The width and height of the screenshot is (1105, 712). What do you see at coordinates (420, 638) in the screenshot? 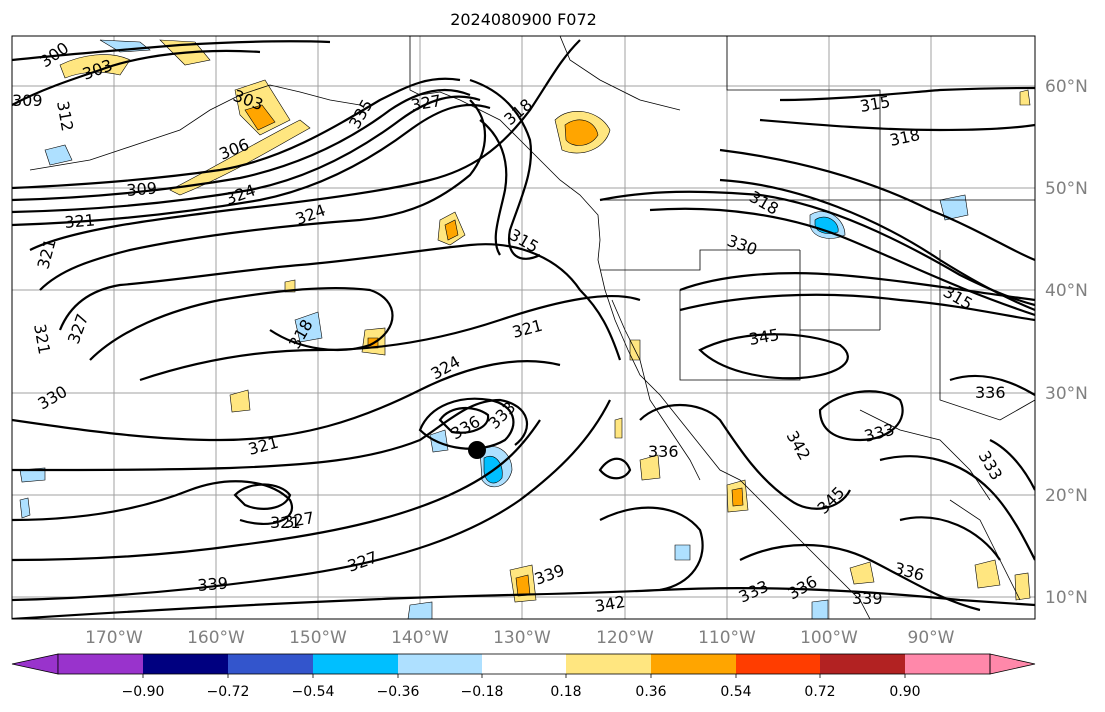
I see `lon-label: 140°W` at bounding box center [420, 638].